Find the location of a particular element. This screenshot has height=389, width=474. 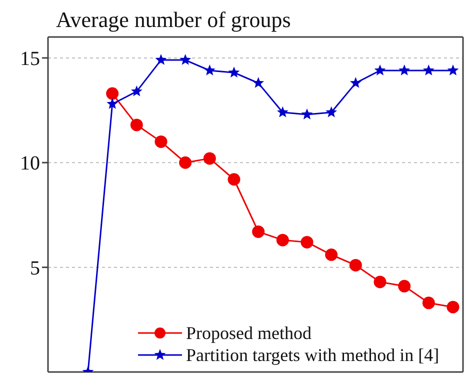

y-tick-label: 10 is located at coordinates (30, 163).